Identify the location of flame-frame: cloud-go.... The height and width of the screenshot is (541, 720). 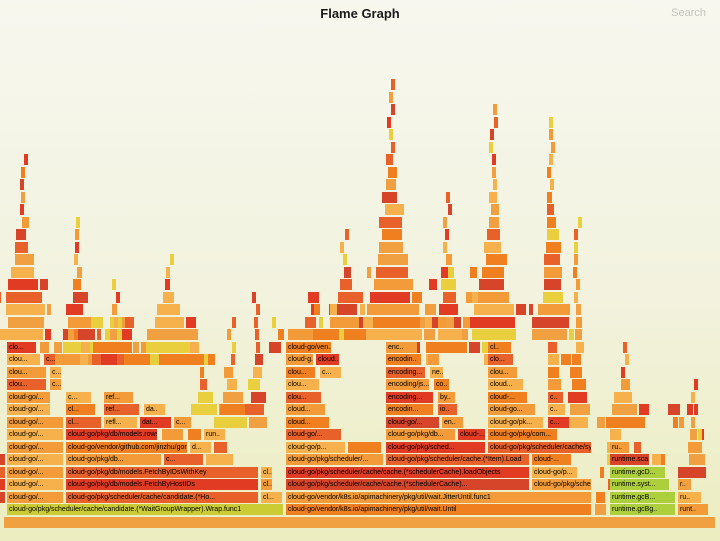
(511, 409).